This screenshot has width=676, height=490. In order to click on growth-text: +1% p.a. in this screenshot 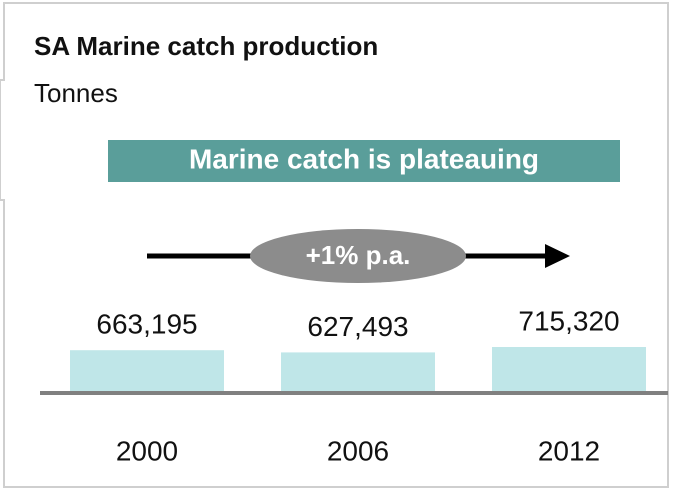, I will do `click(358, 255)`.